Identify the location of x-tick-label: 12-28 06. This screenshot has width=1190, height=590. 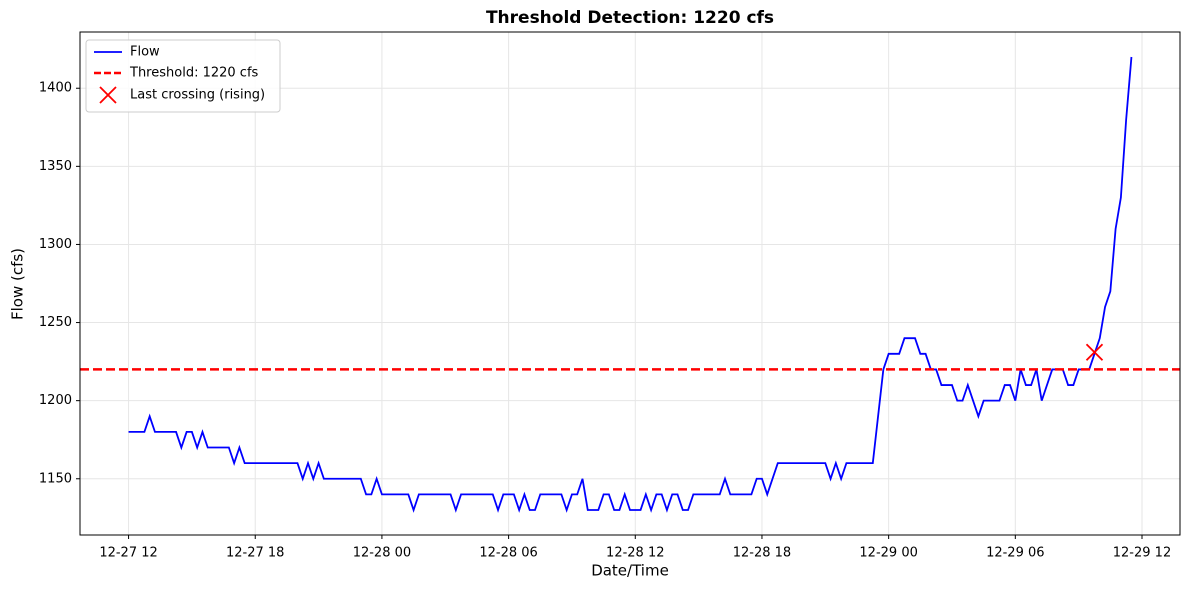
(508, 553).